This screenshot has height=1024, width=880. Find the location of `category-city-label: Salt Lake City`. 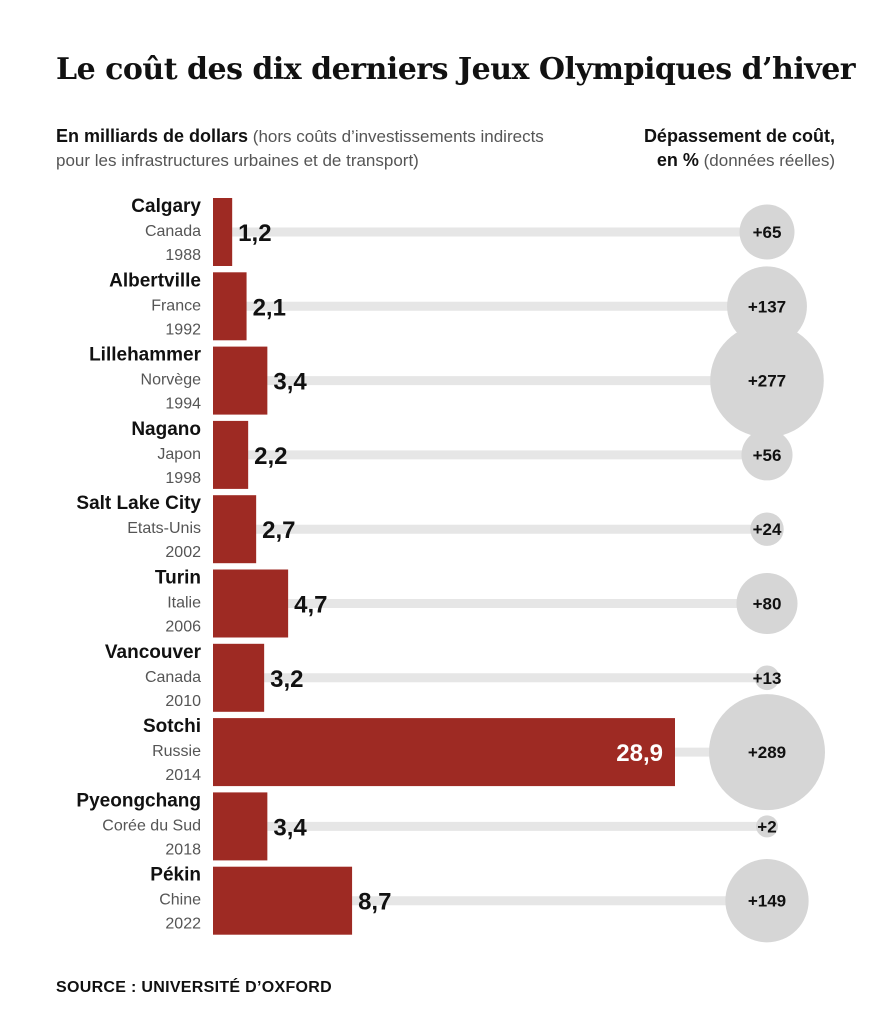

category-city-label: Salt Lake City is located at coordinates (138, 503).